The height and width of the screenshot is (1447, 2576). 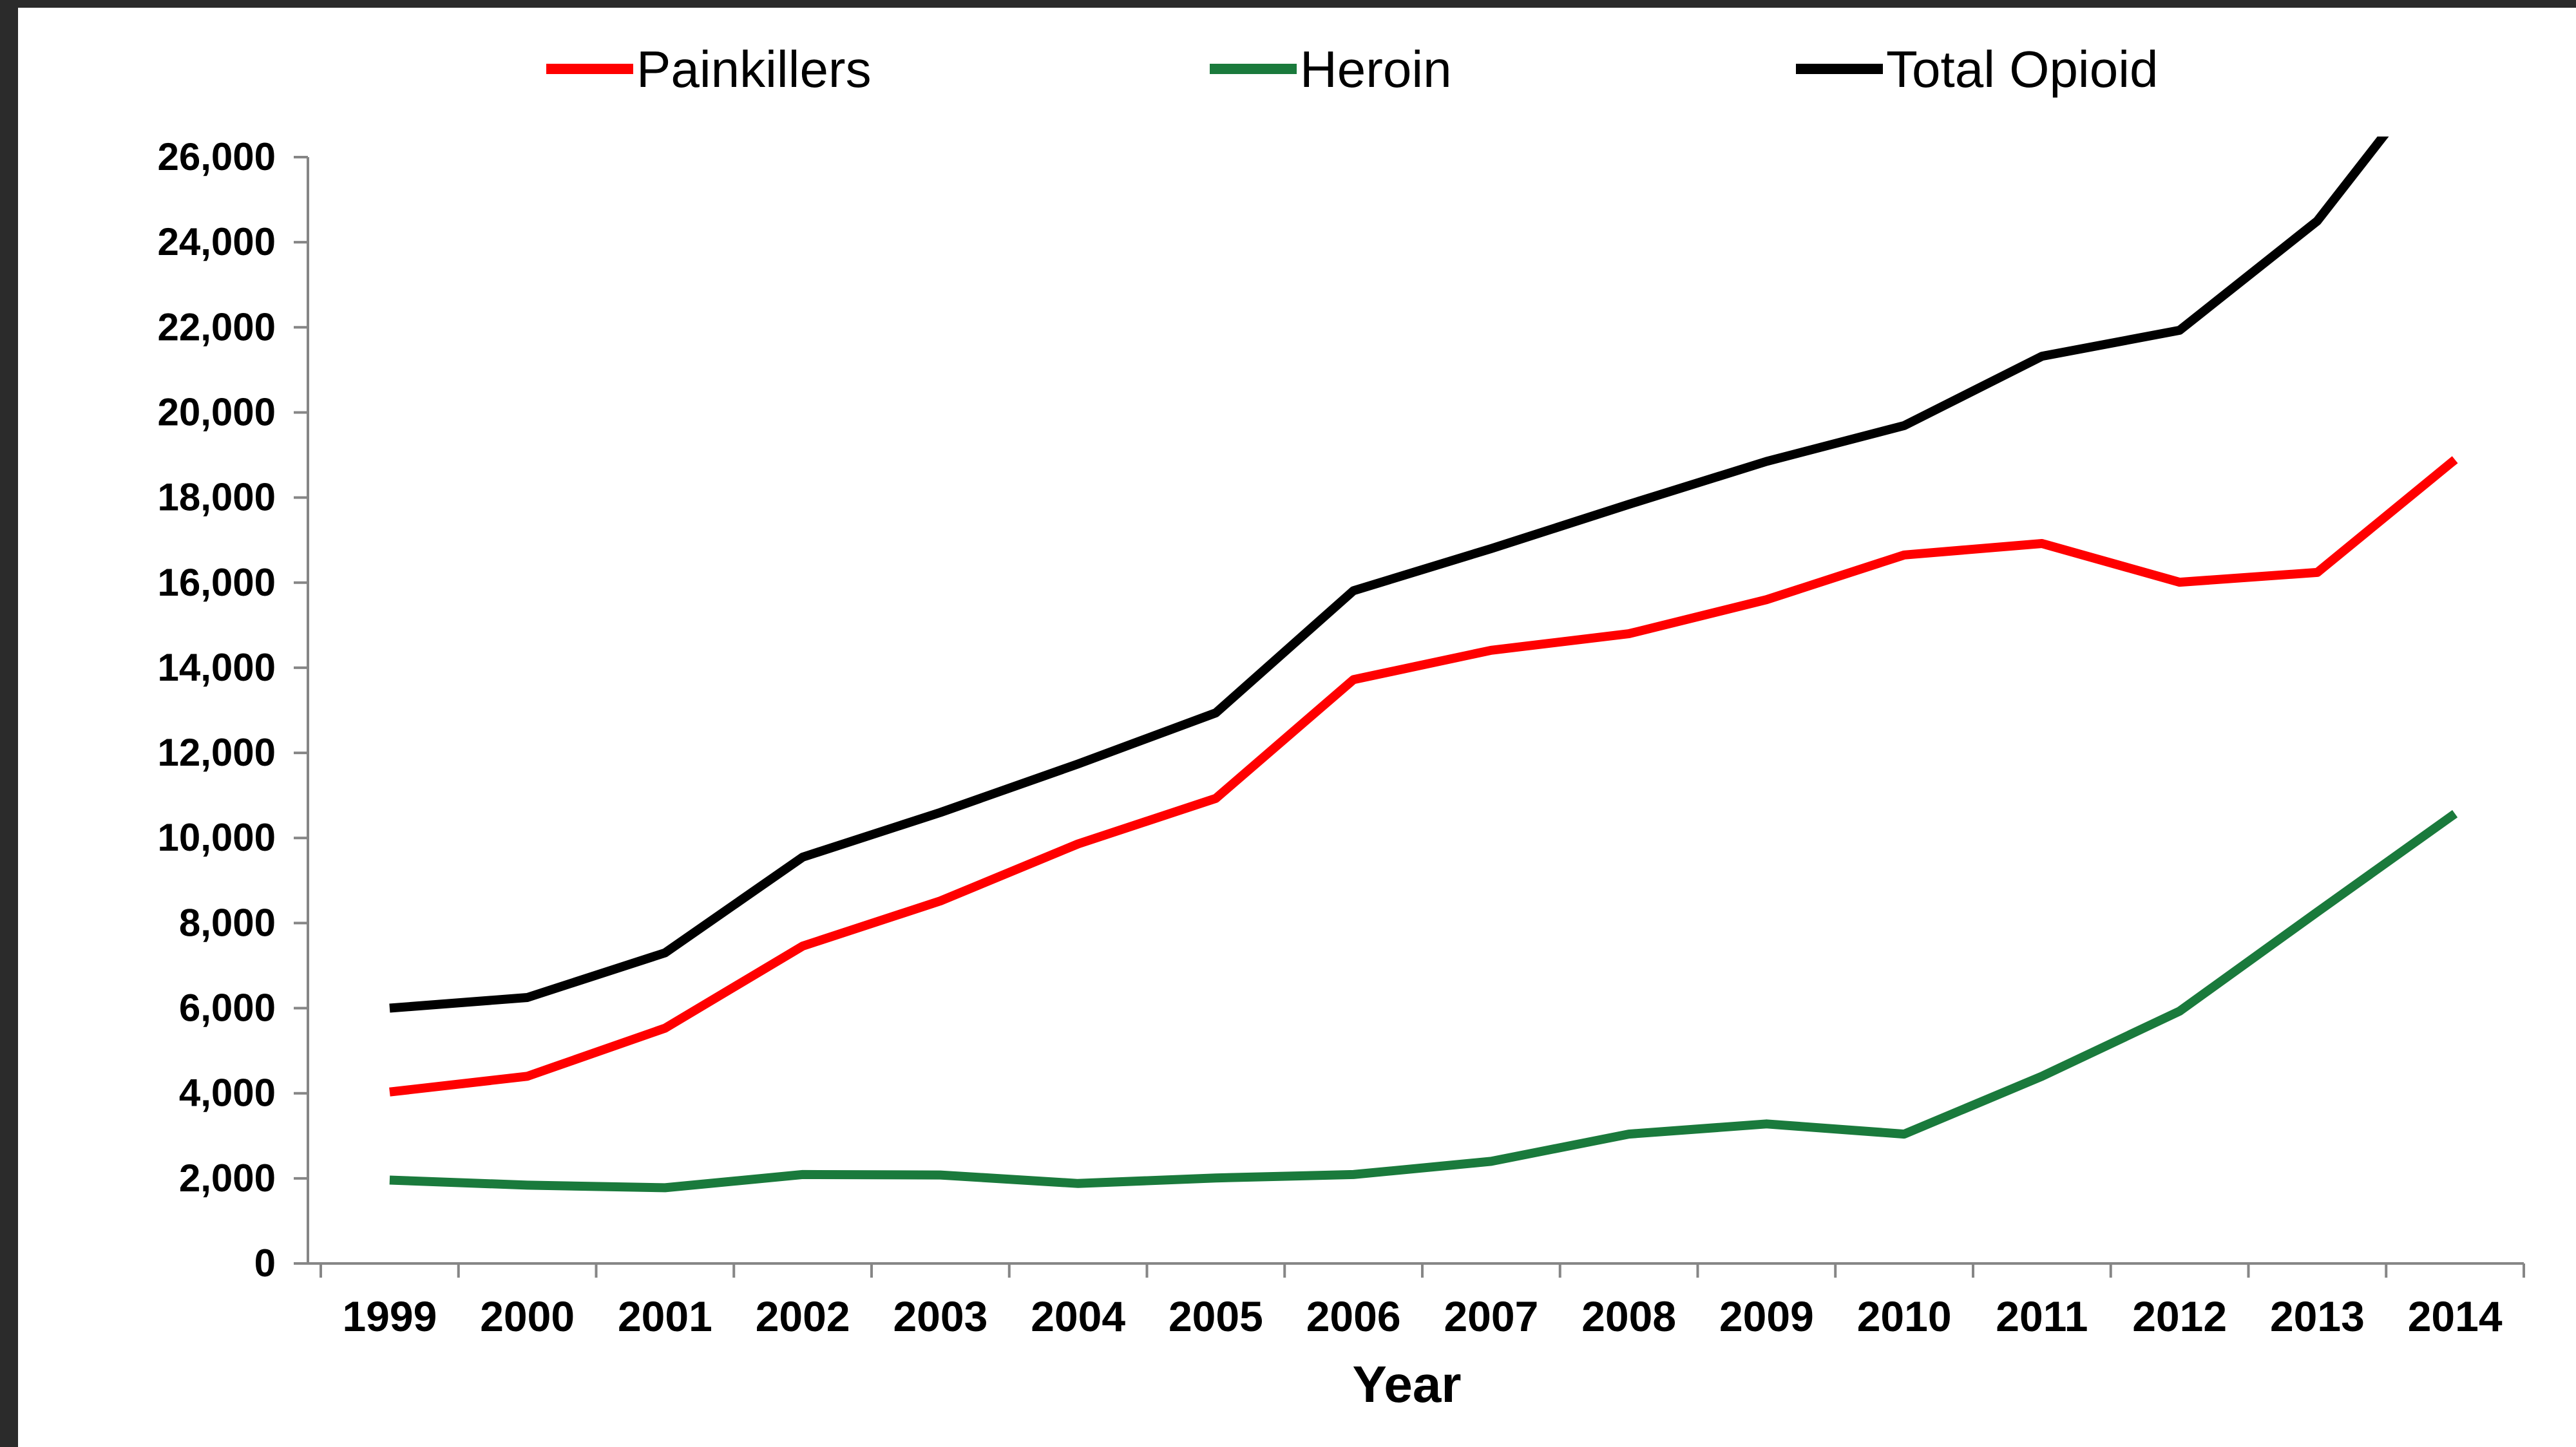 I want to click on x-tick-label: 2009, so click(x=1766, y=1316).